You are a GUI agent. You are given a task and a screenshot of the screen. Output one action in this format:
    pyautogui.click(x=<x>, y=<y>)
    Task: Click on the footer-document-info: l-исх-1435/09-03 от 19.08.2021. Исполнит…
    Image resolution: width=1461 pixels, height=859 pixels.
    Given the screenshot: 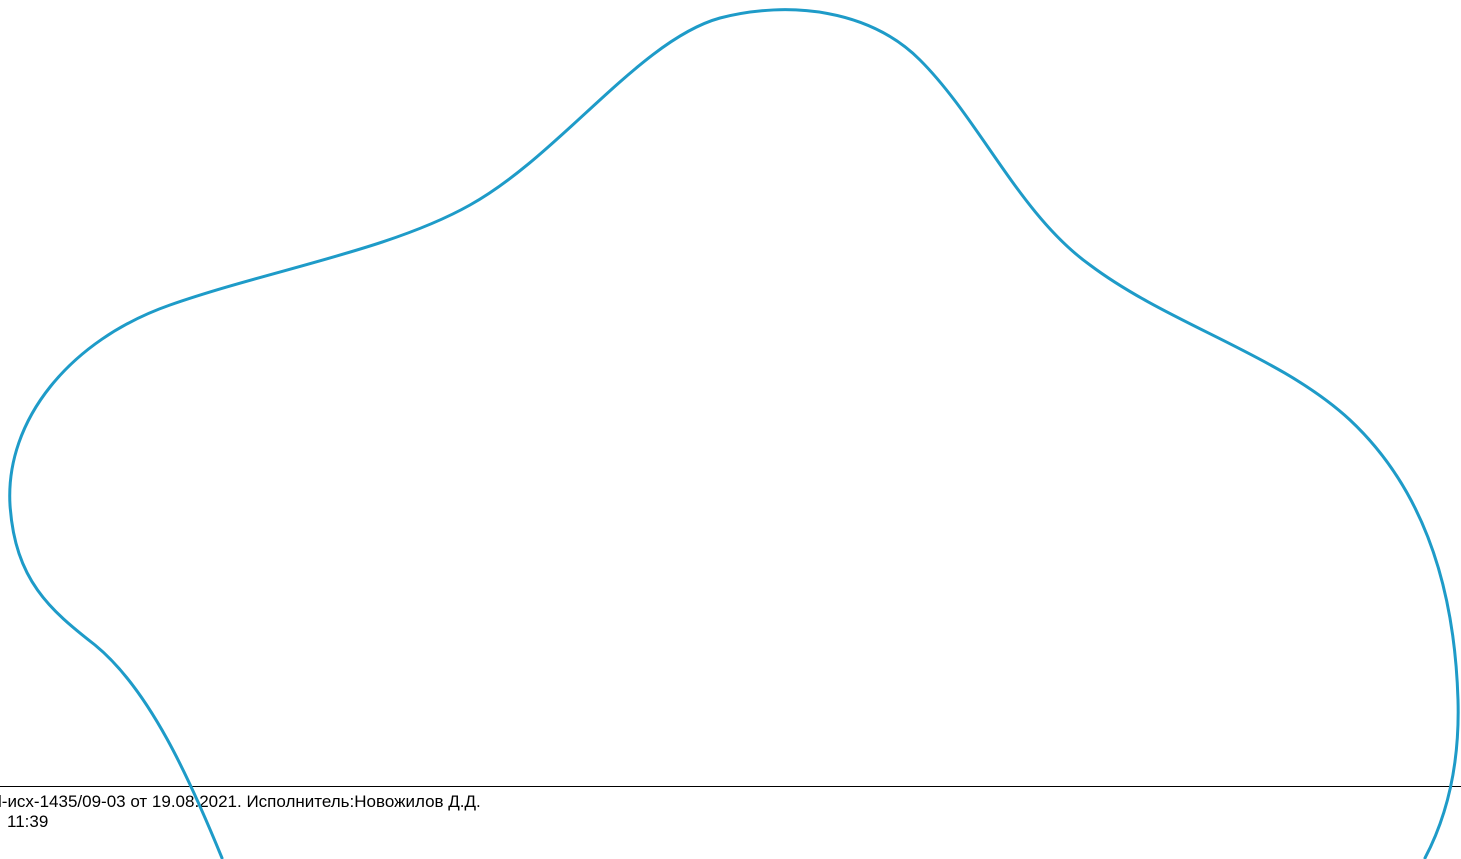 What is the action you would take?
    pyautogui.click(x=240, y=801)
    